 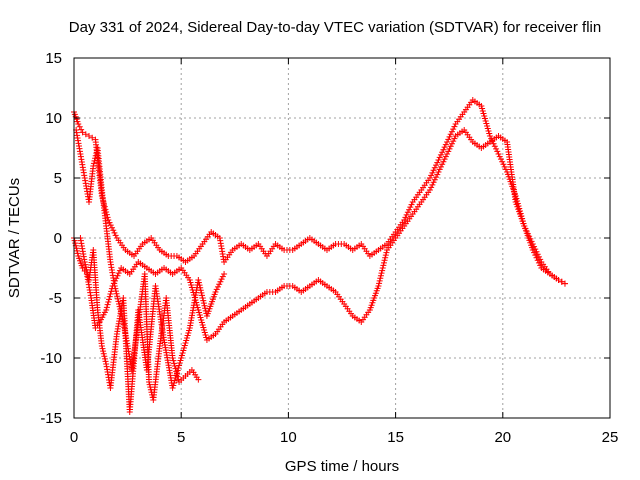 I want to click on x-tick-label: 20, so click(x=502, y=437).